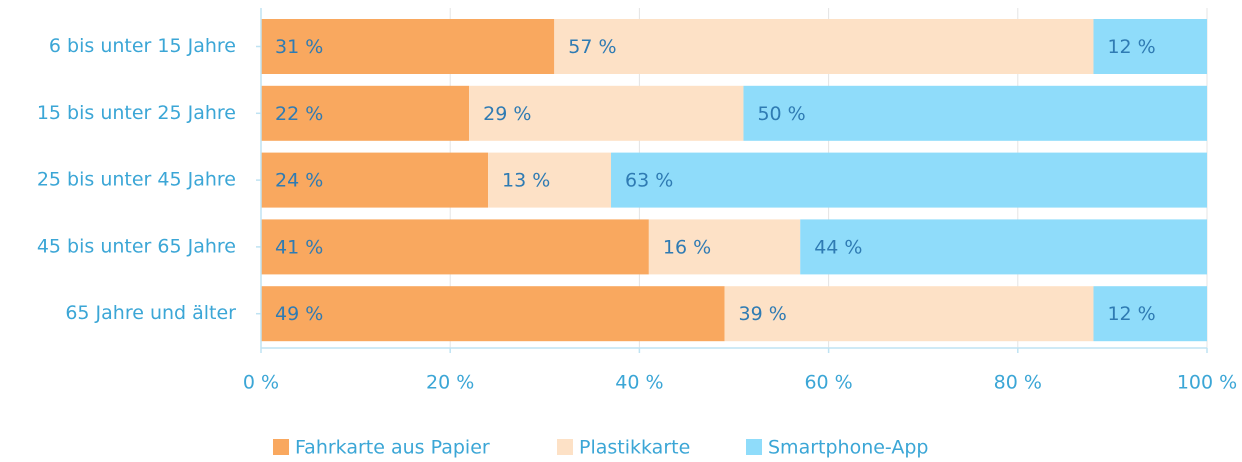 This screenshot has width=1242, height=462. What do you see at coordinates (639, 383) in the screenshot?
I see `x-tick-label: 40 %` at bounding box center [639, 383].